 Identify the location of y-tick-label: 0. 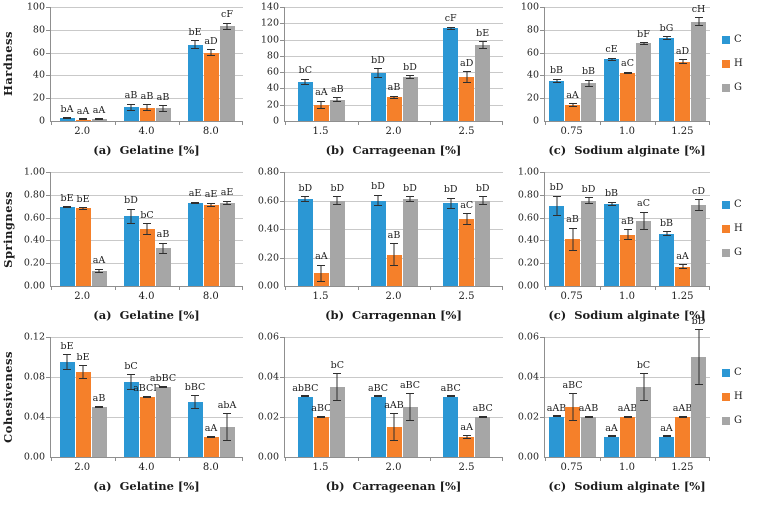
(535, 121).